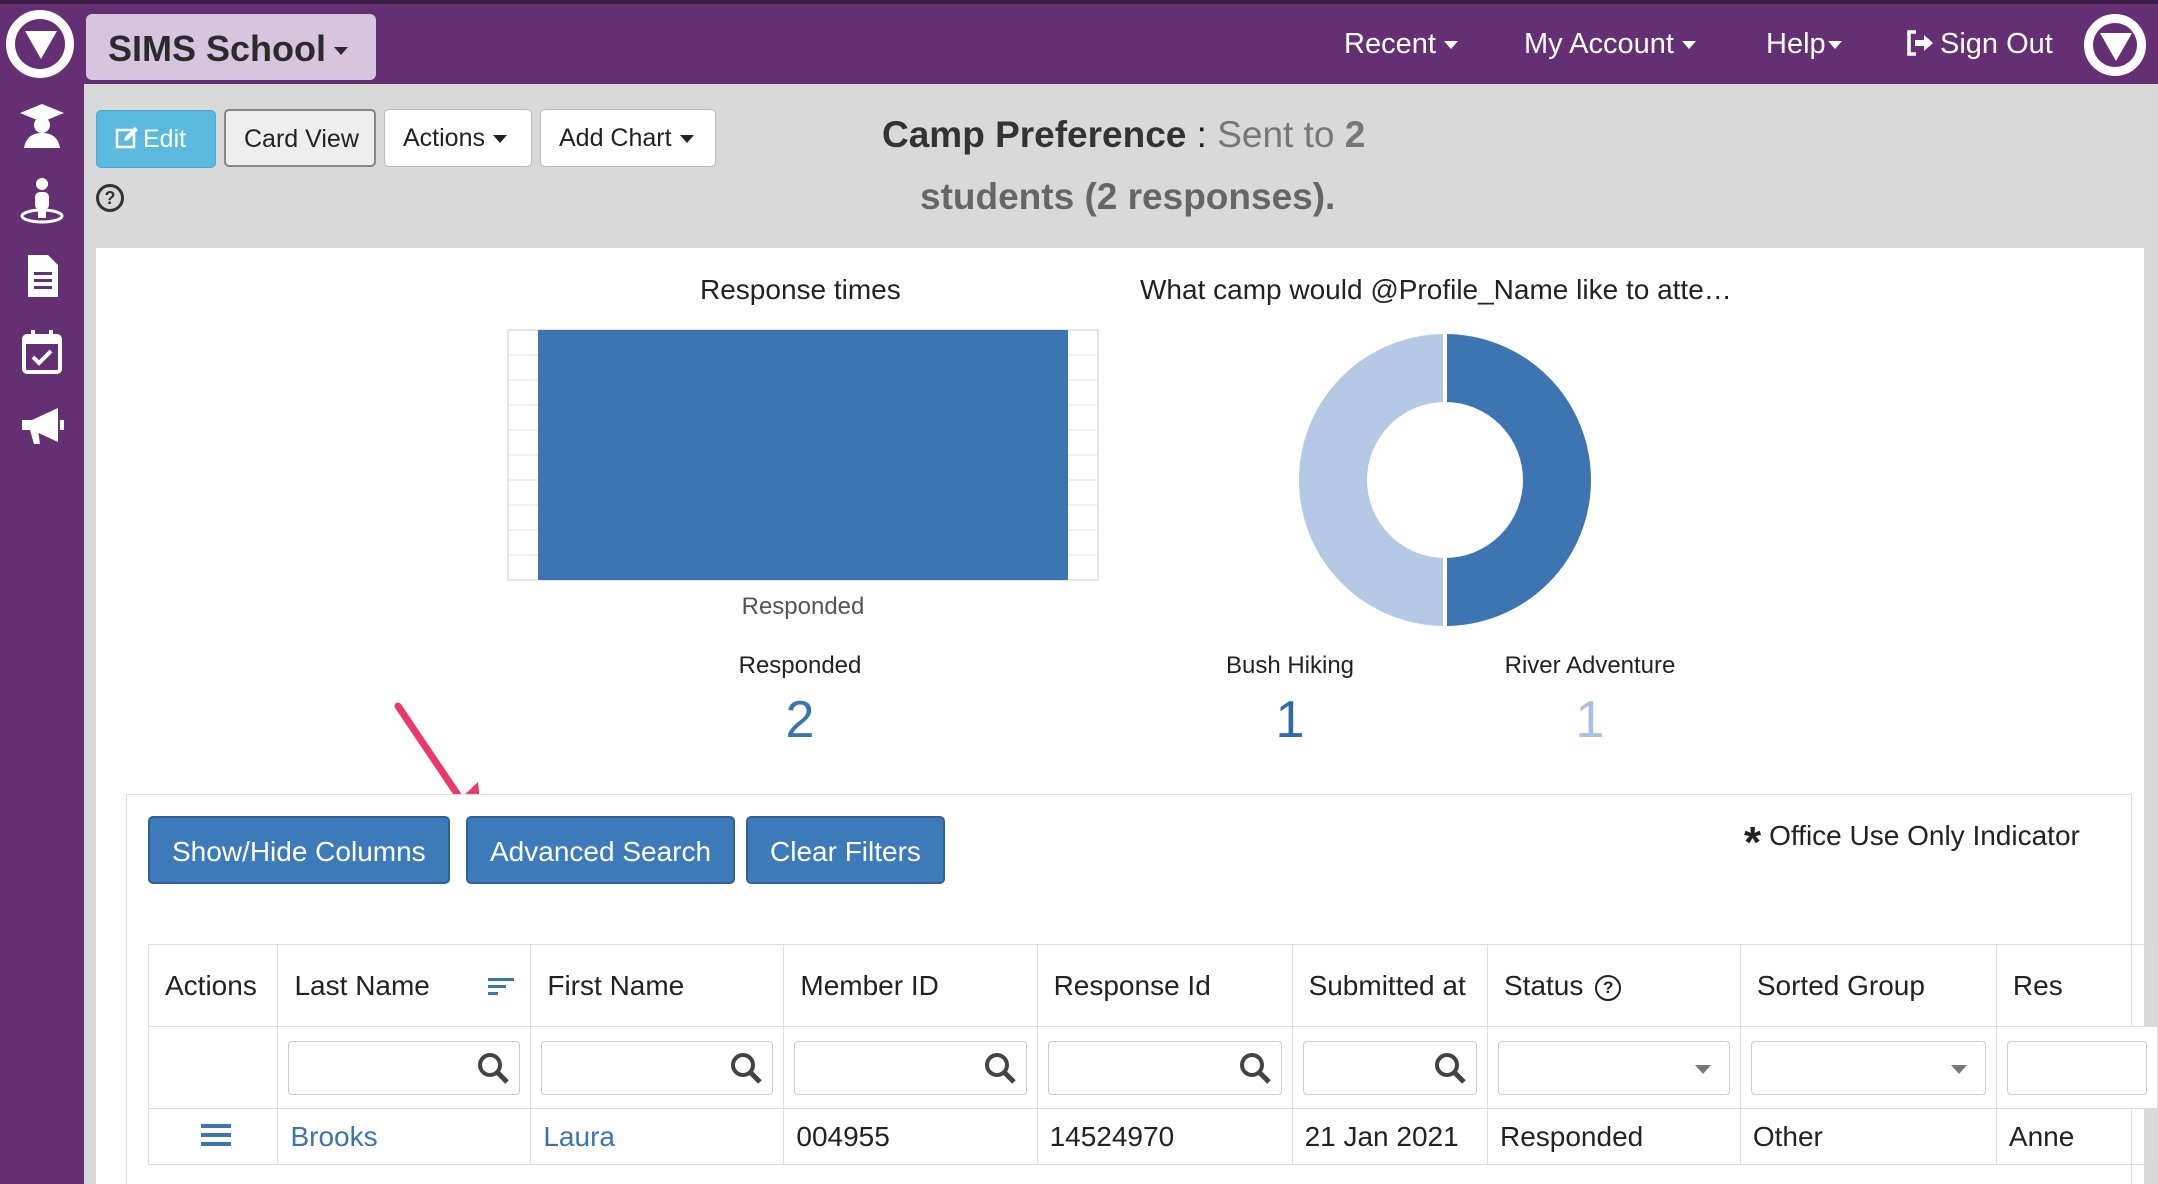 The image size is (2158, 1184). What do you see at coordinates (800, 720) in the screenshot?
I see `stat-responded-value: 2` at bounding box center [800, 720].